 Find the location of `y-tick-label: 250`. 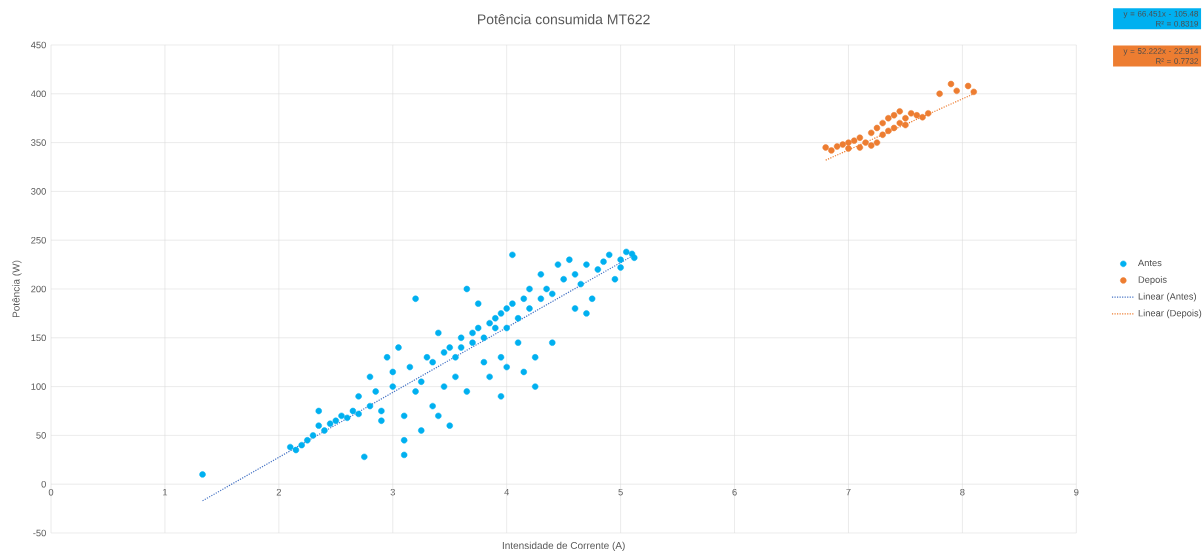

y-tick-label: 250 is located at coordinates (38, 240).